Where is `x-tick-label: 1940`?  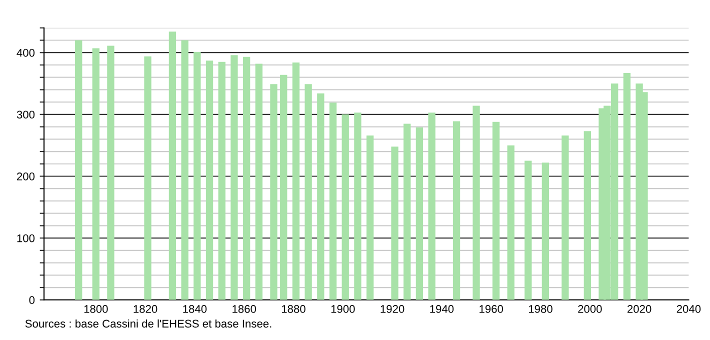 x-tick-label: 1940 is located at coordinates (442, 309).